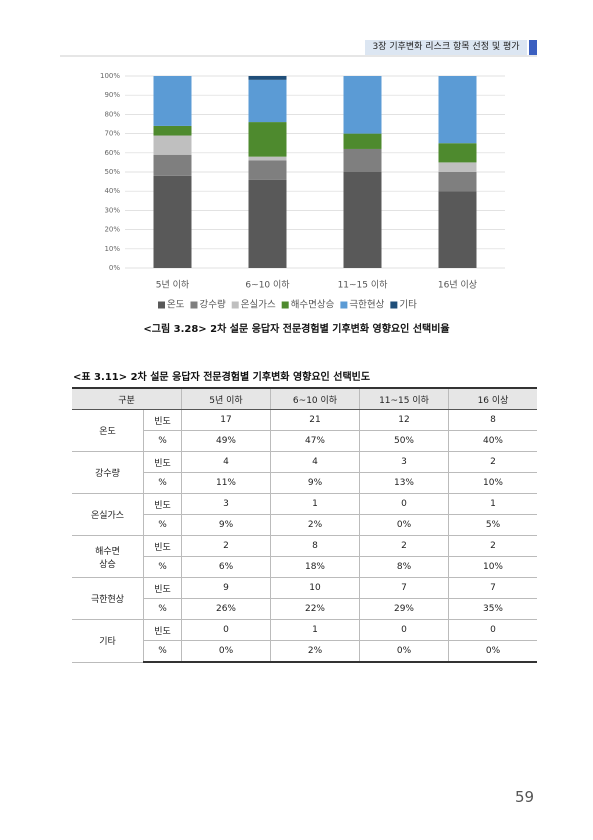 The height and width of the screenshot is (840, 593). Describe the element at coordinates (226, 588) in the screenshot. I see `table-cell: 9` at that location.